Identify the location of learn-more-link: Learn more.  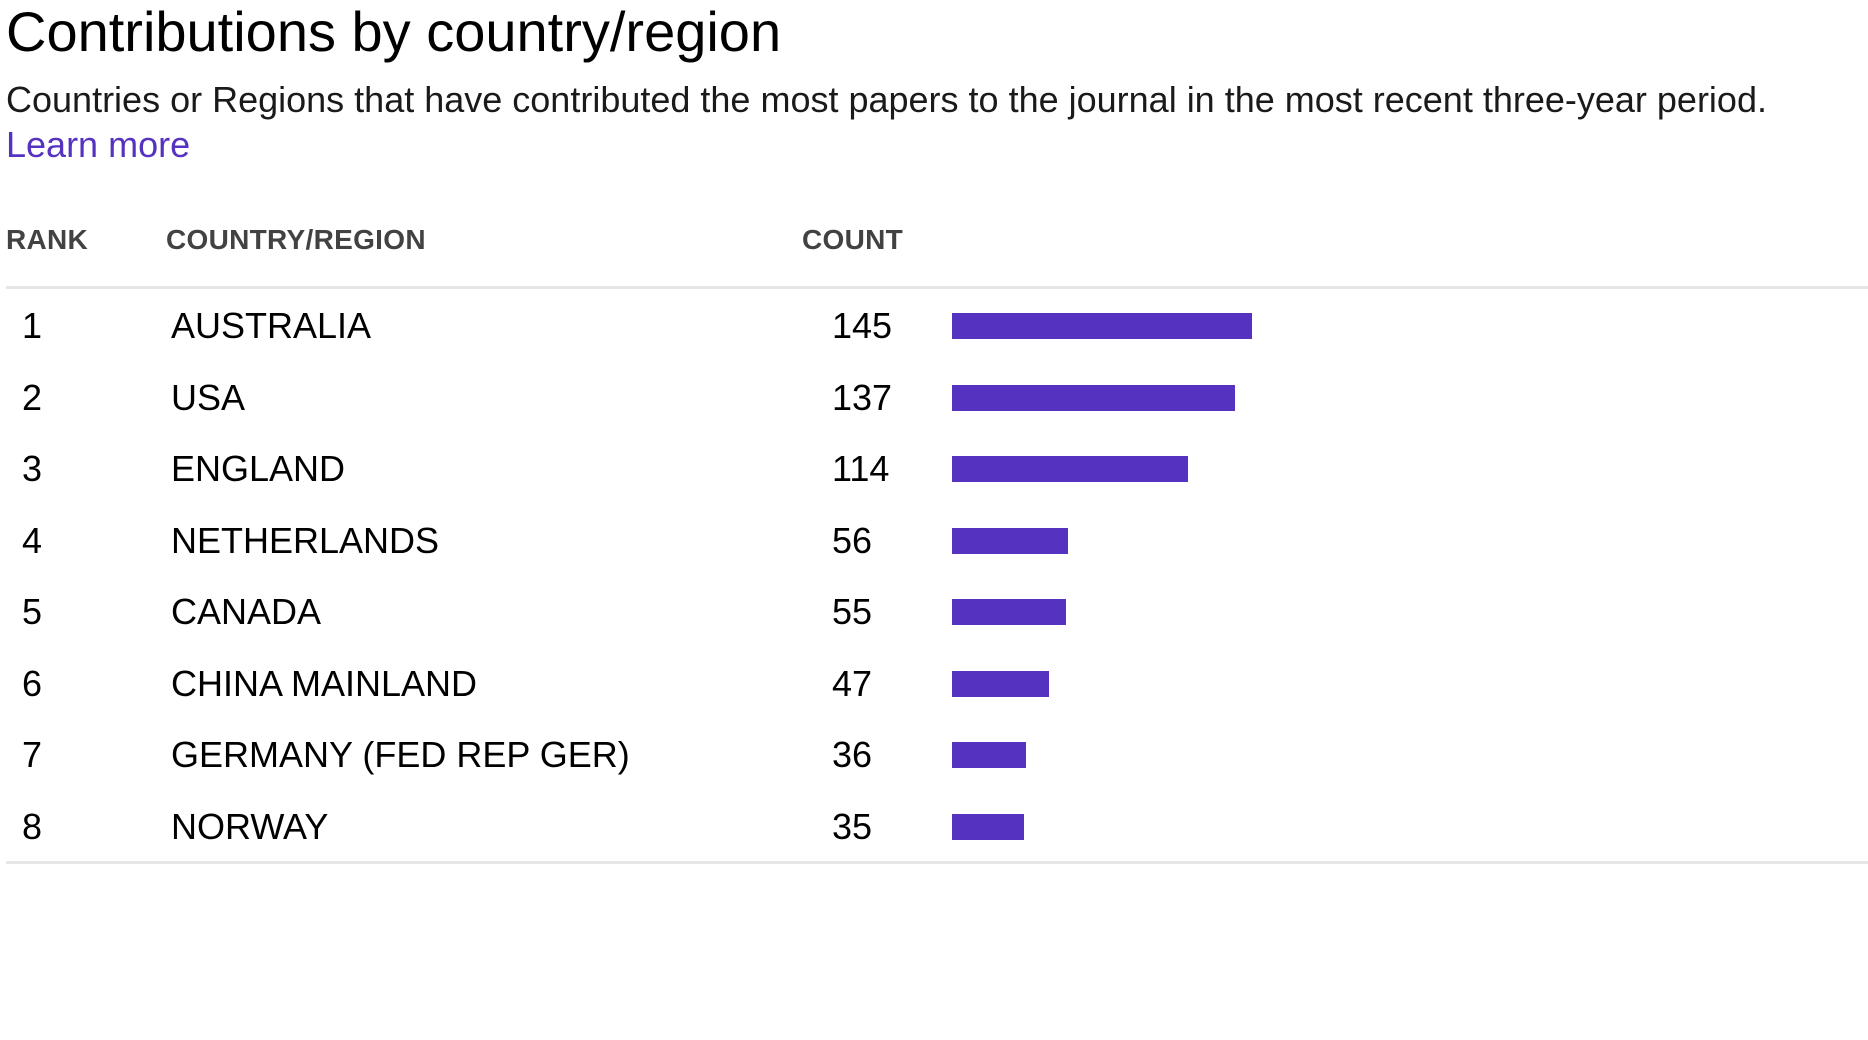
(98, 144).